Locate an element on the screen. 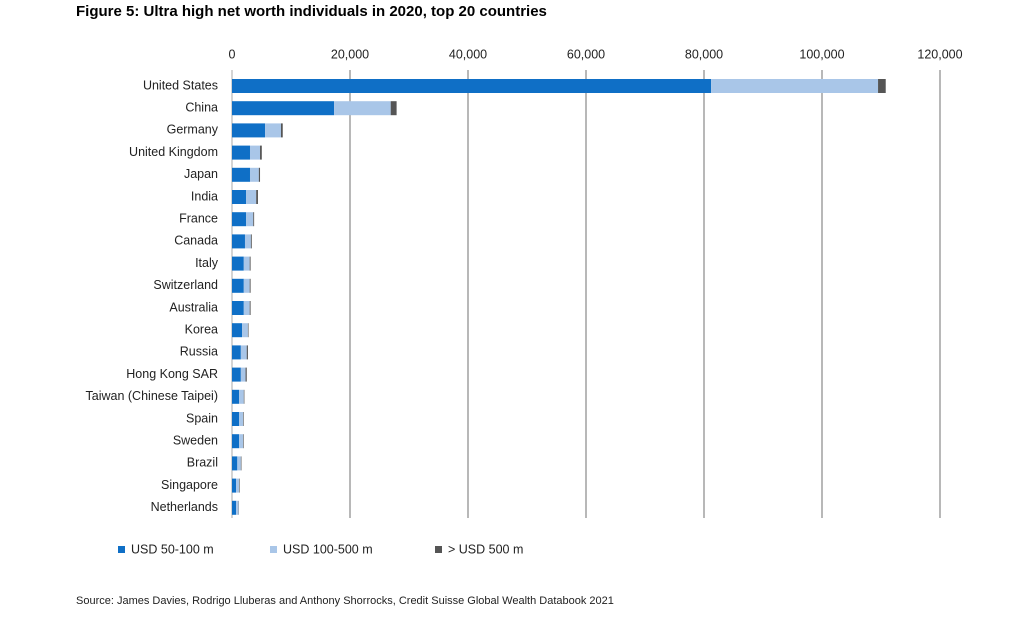 Image resolution: width=1024 pixels, height=626 pixels. y-tick-label: Japan is located at coordinates (201, 174).